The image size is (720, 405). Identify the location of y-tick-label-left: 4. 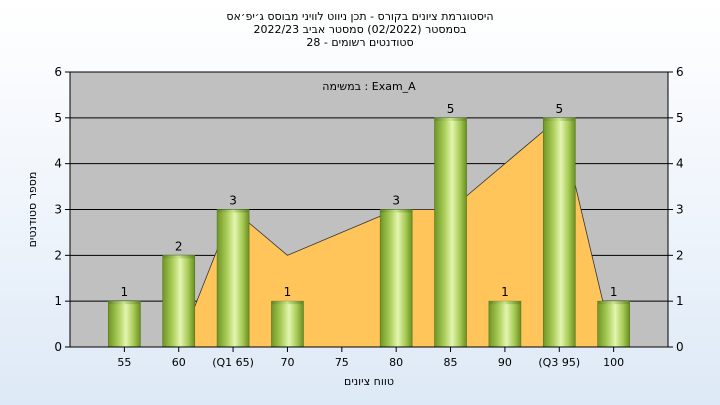
(58, 164).